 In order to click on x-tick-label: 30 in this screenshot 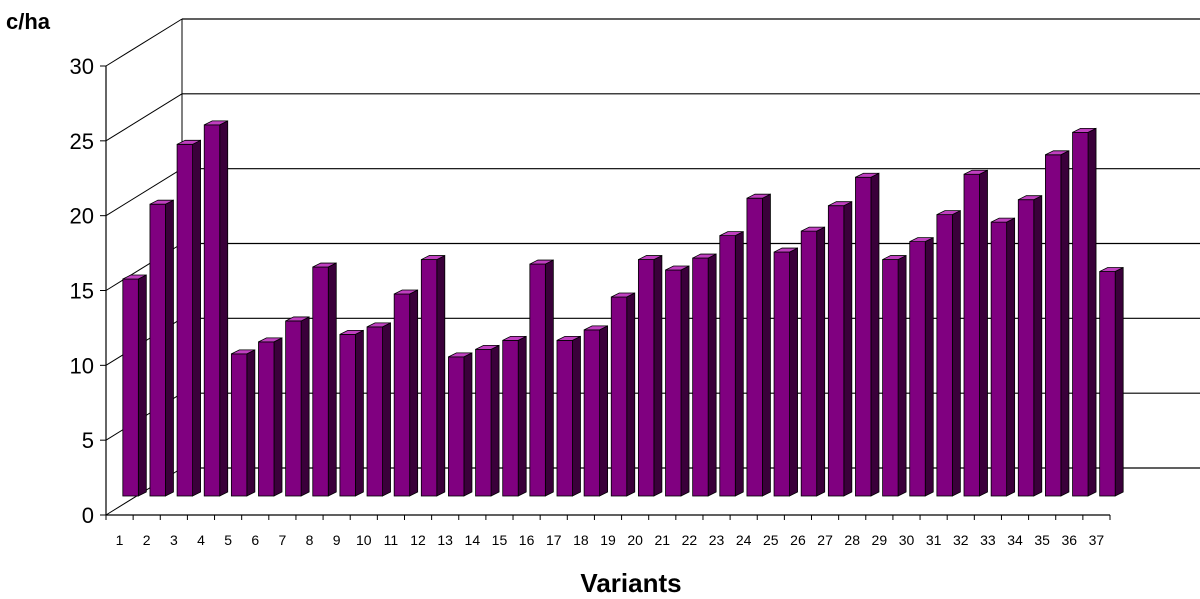, I will do `click(907, 540)`.